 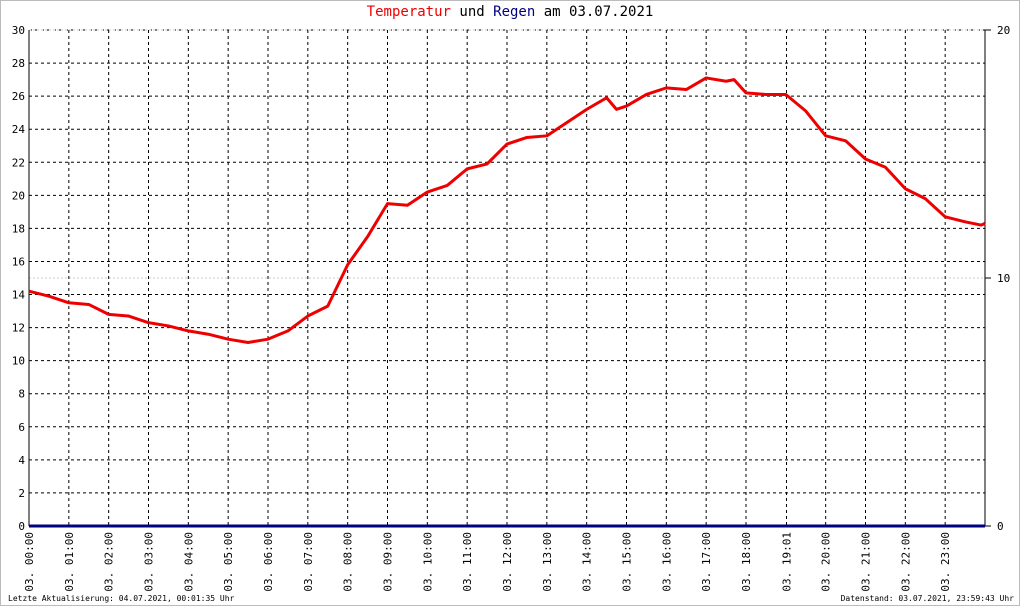 I want to click on title-connector: und, so click(x=471, y=12).